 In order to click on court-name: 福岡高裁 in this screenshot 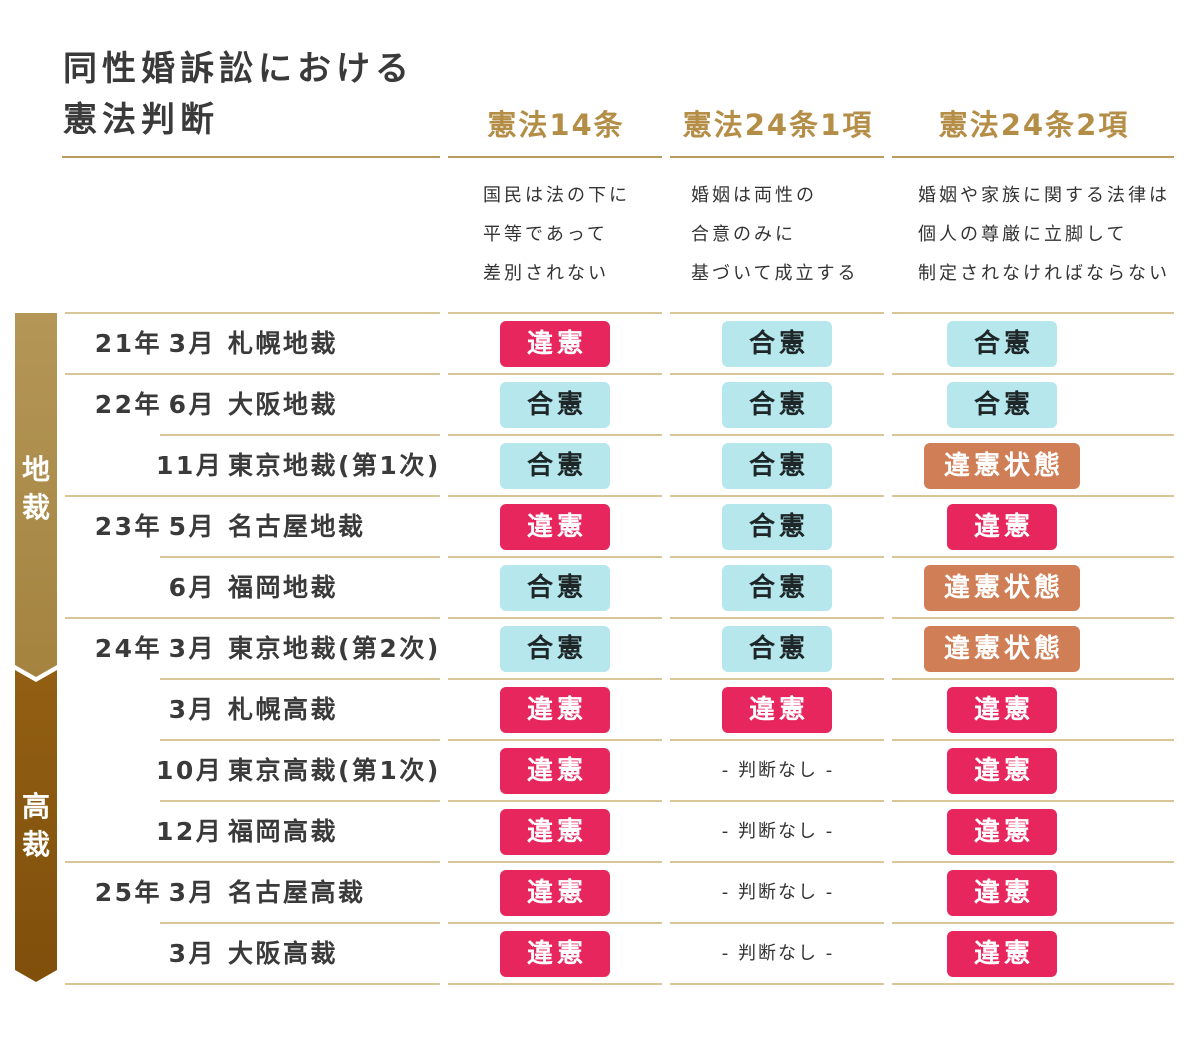, I will do `click(283, 831)`.